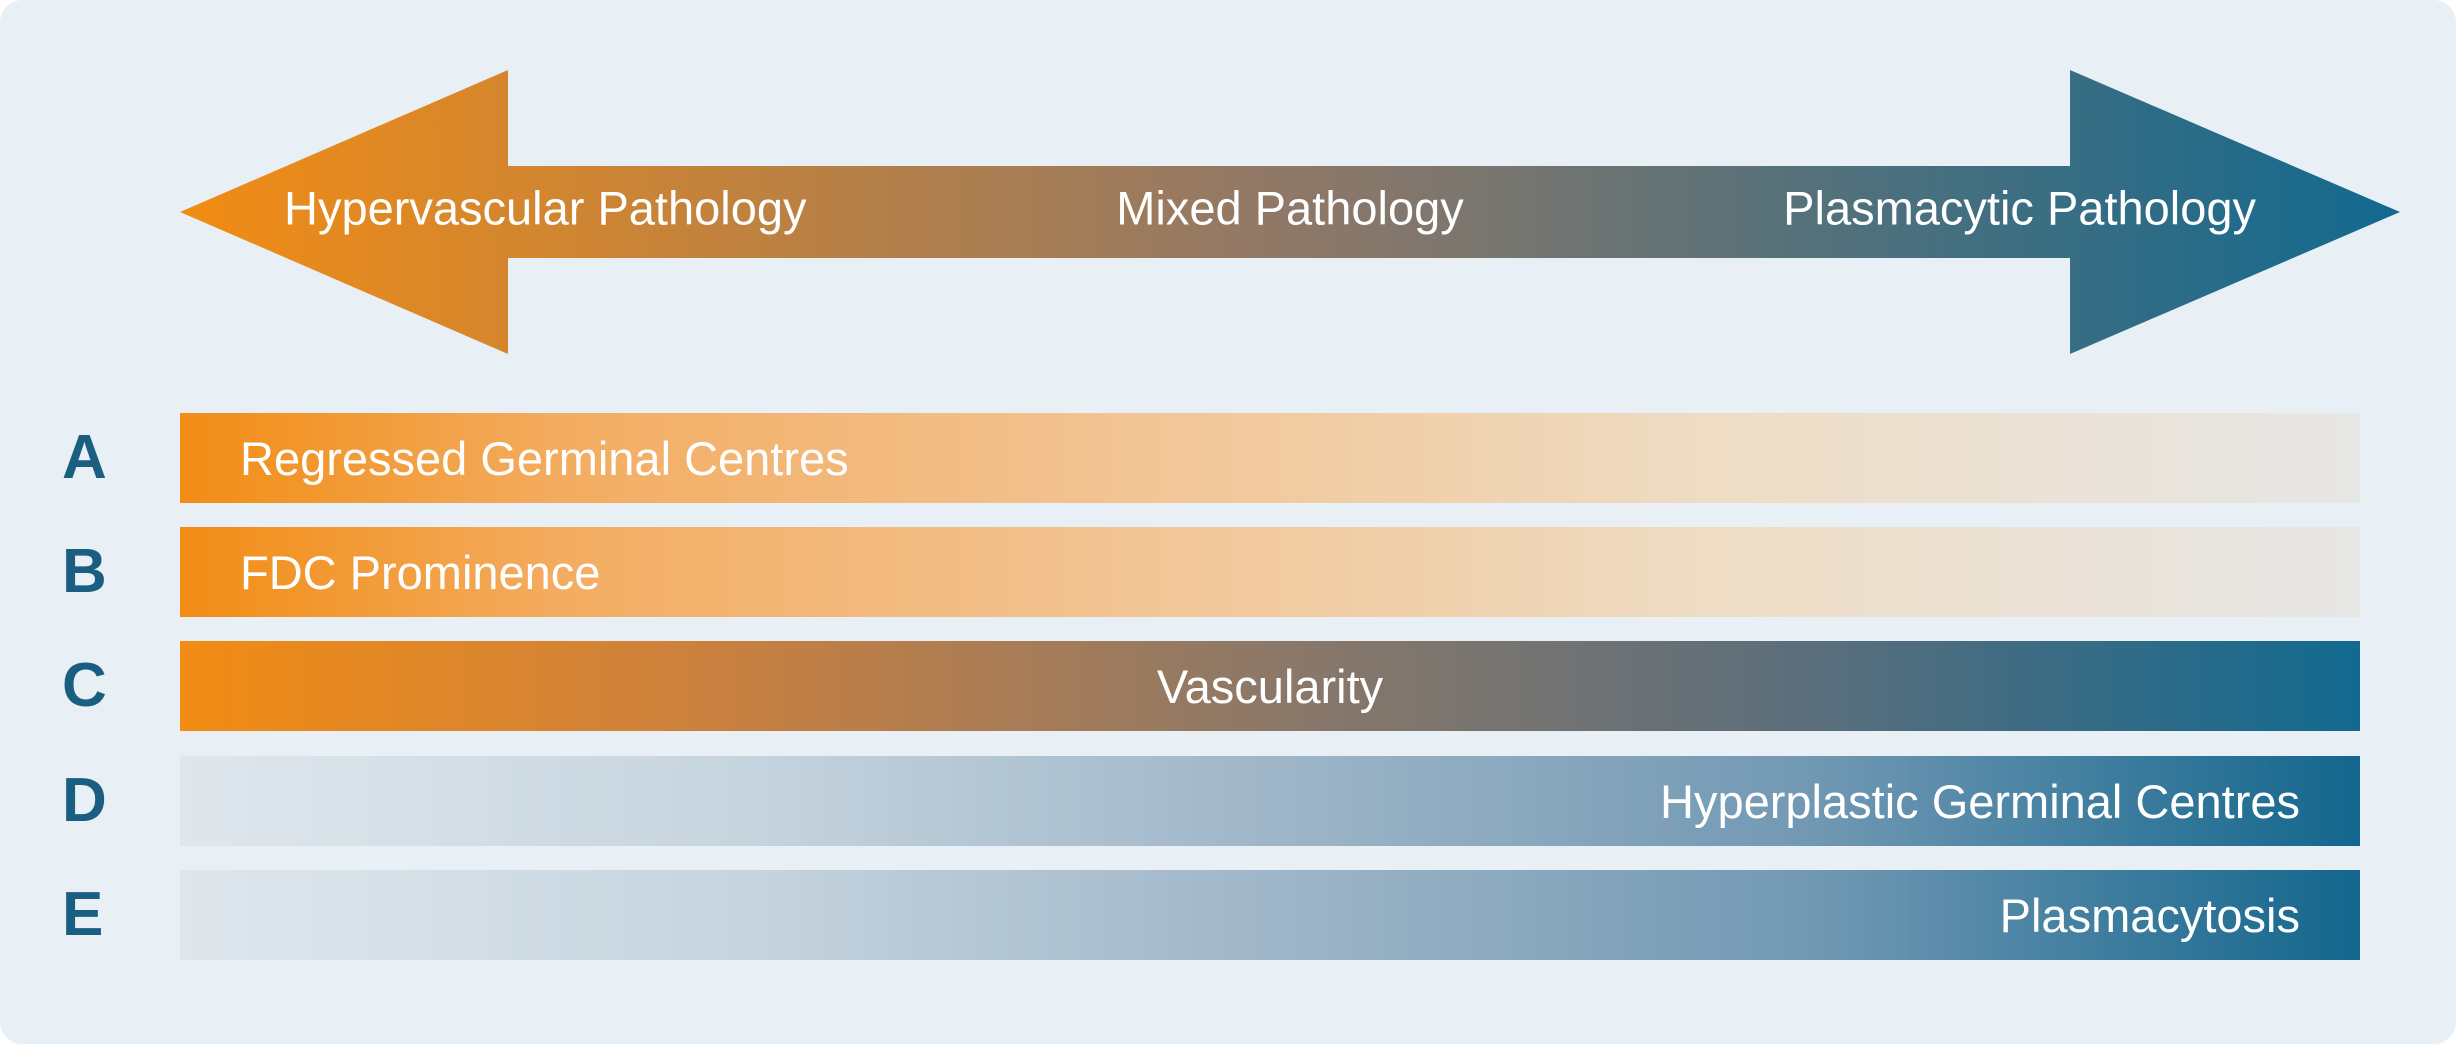 The width and height of the screenshot is (2456, 1044). I want to click on row-letter-a: A, so click(84, 457).